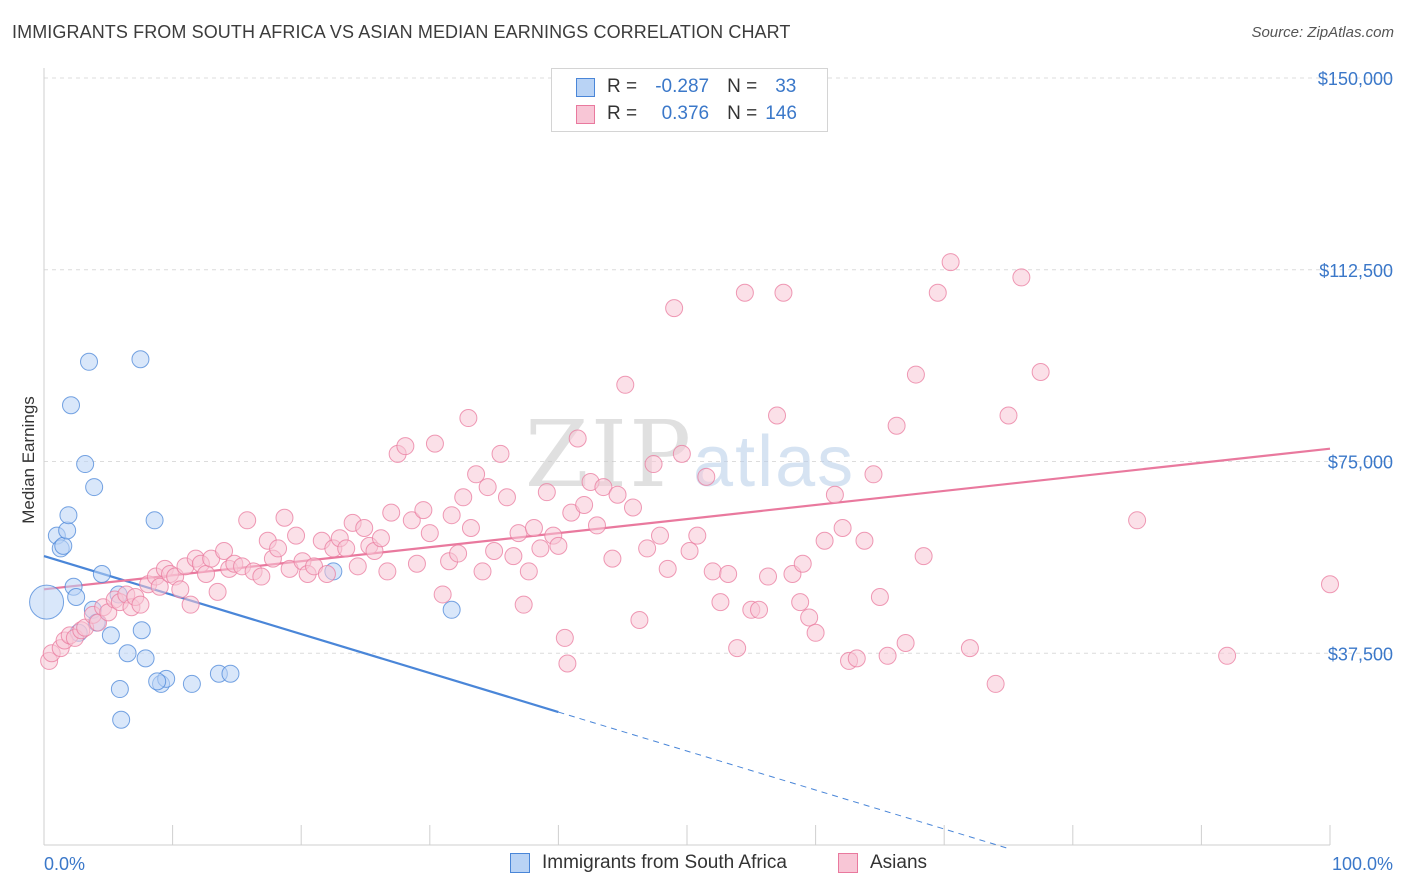  I want to click on correlation-legend: R = -0.287 N = 33 R = 0.376 N = 146, so click(689, 100).